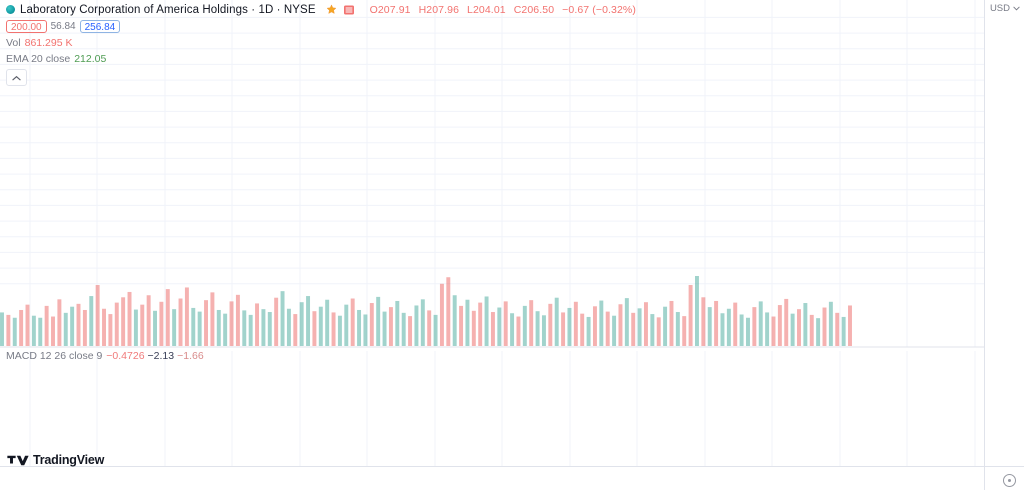 The image size is (1024, 490). I want to click on chevron-down-icon, so click(1016, 8).